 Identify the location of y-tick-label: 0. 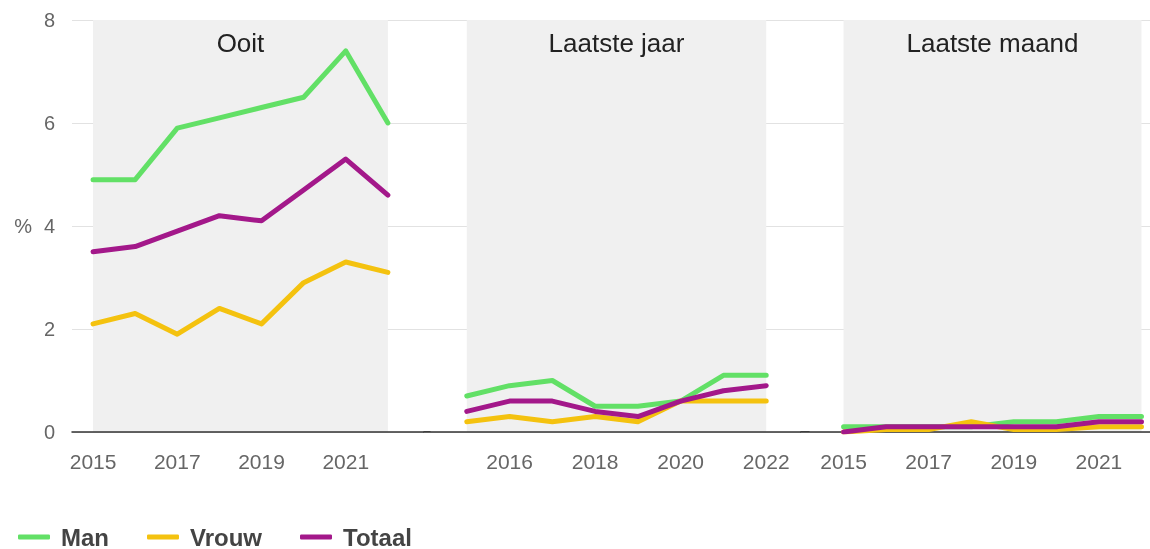
(49, 432).